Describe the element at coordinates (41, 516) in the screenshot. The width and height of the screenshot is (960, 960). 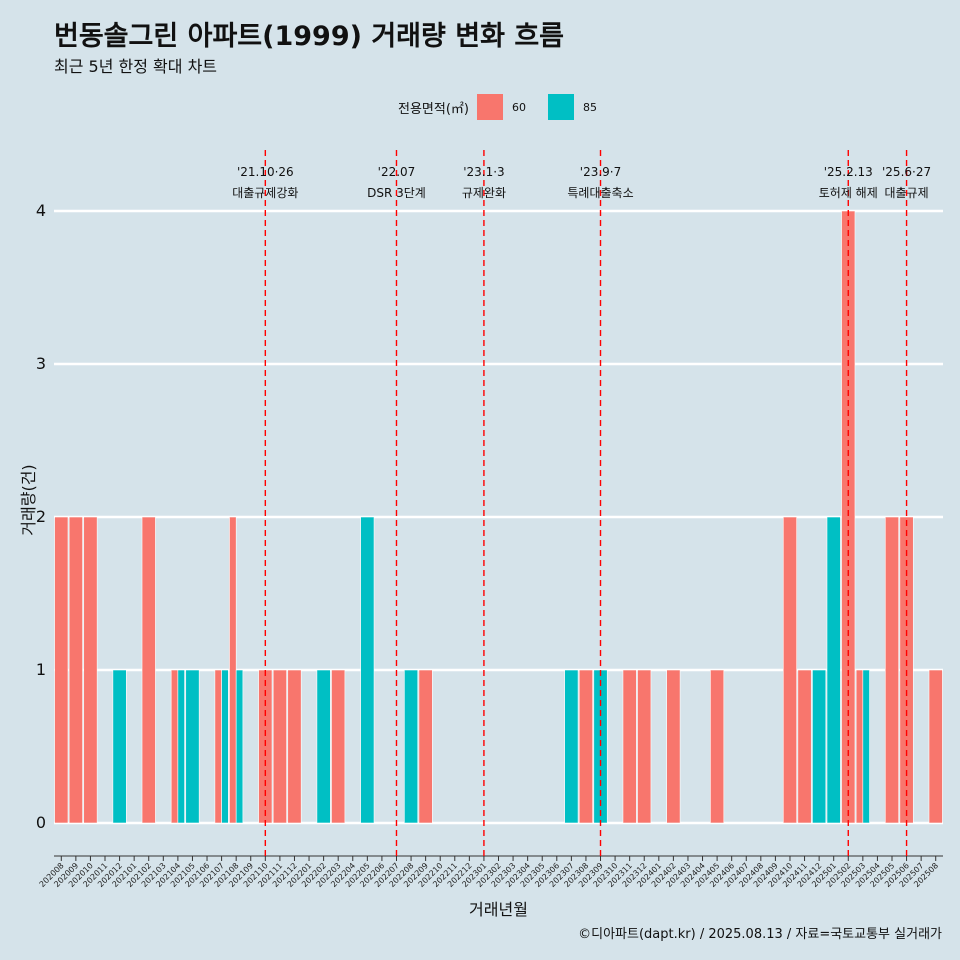
I see `y-tick-label: 2` at that location.